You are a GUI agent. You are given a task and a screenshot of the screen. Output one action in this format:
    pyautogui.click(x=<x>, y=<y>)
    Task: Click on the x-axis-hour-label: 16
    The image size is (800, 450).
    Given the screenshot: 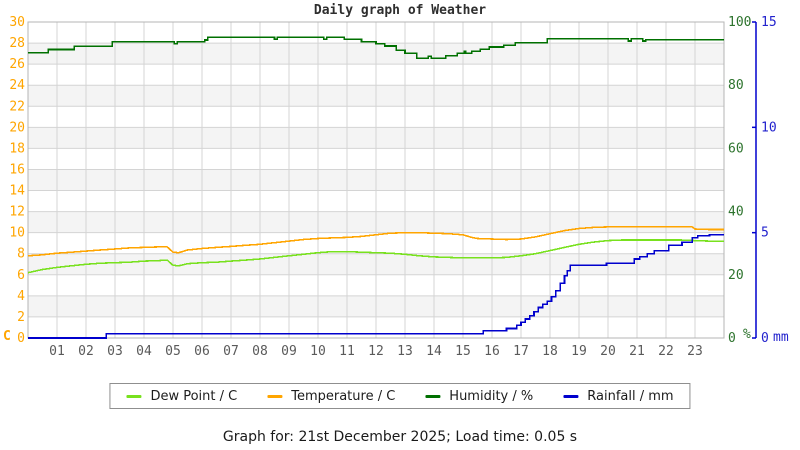 What is the action you would take?
    pyautogui.click(x=492, y=351)
    